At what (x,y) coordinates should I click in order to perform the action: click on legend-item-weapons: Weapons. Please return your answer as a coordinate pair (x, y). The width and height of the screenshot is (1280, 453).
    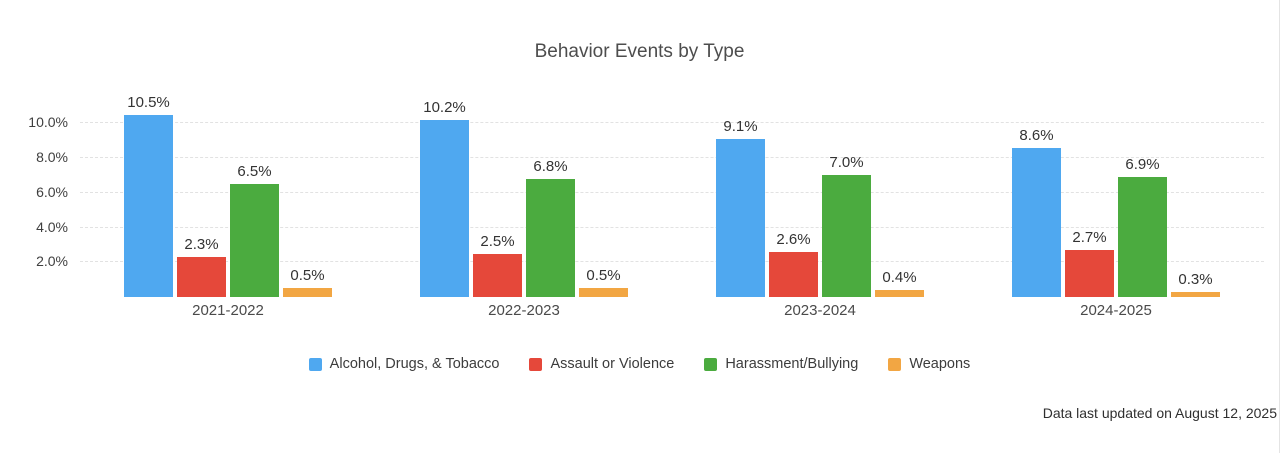
    Looking at the image, I should click on (929, 364).